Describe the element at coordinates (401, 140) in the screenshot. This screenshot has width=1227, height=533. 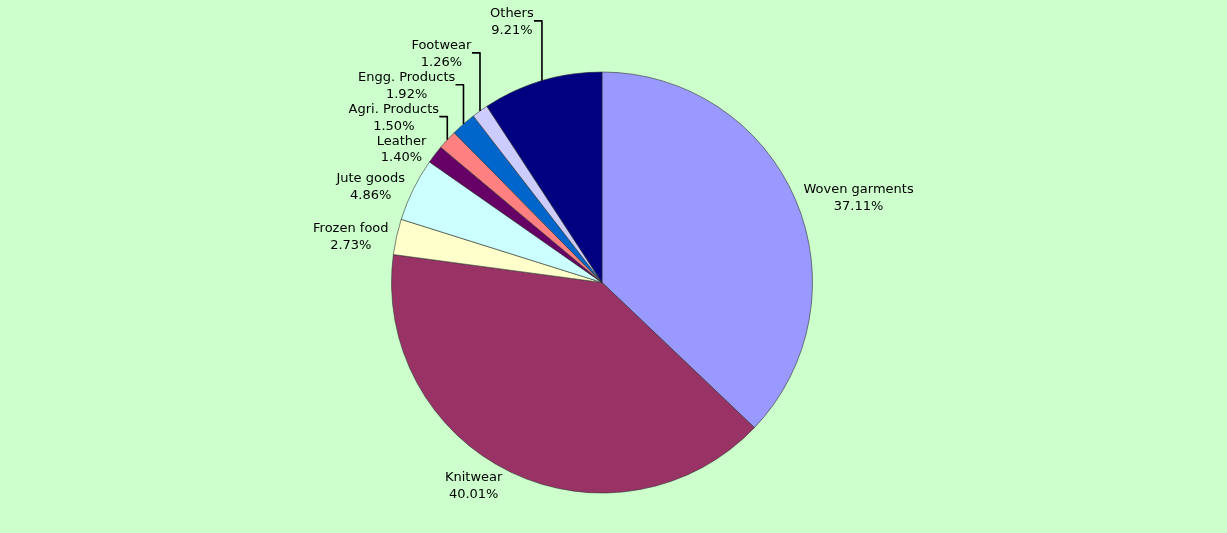
I see `slice-label: Leather` at that location.